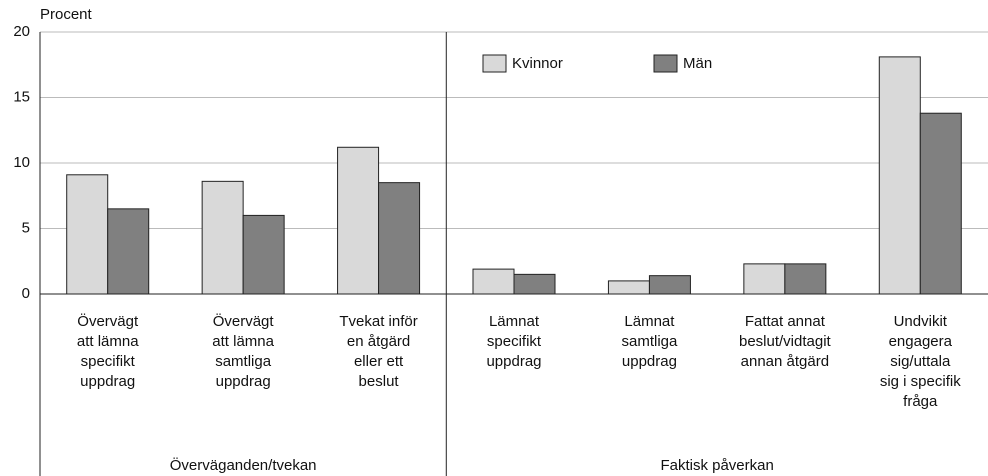  What do you see at coordinates (785, 361) in the screenshot?
I see `x-tick-label: annan åtgärd` at bounding box center [785, 361].